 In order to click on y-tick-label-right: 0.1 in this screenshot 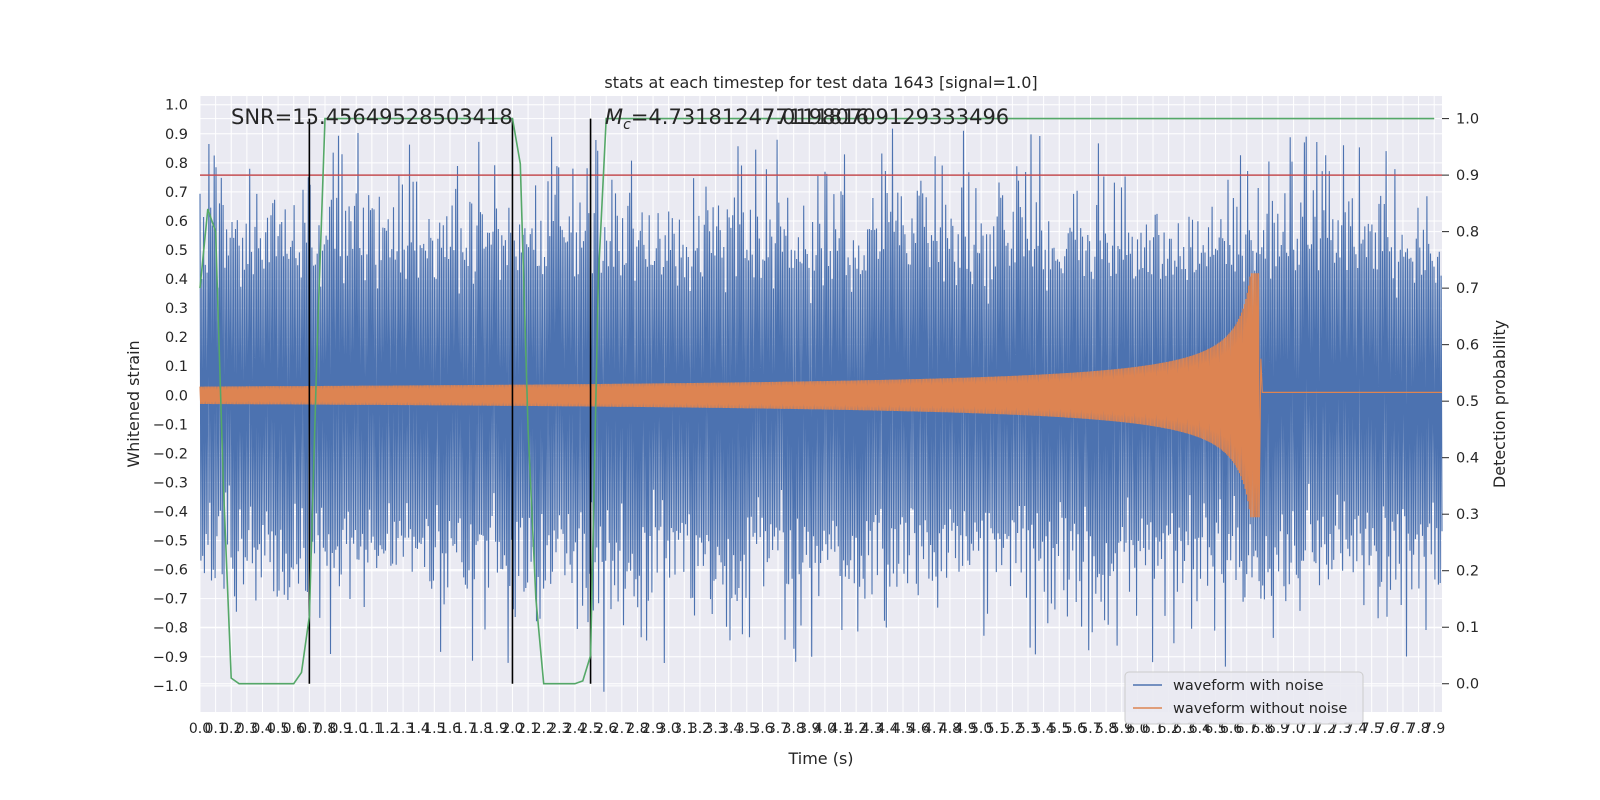, I will do `click(1467, 628)`.